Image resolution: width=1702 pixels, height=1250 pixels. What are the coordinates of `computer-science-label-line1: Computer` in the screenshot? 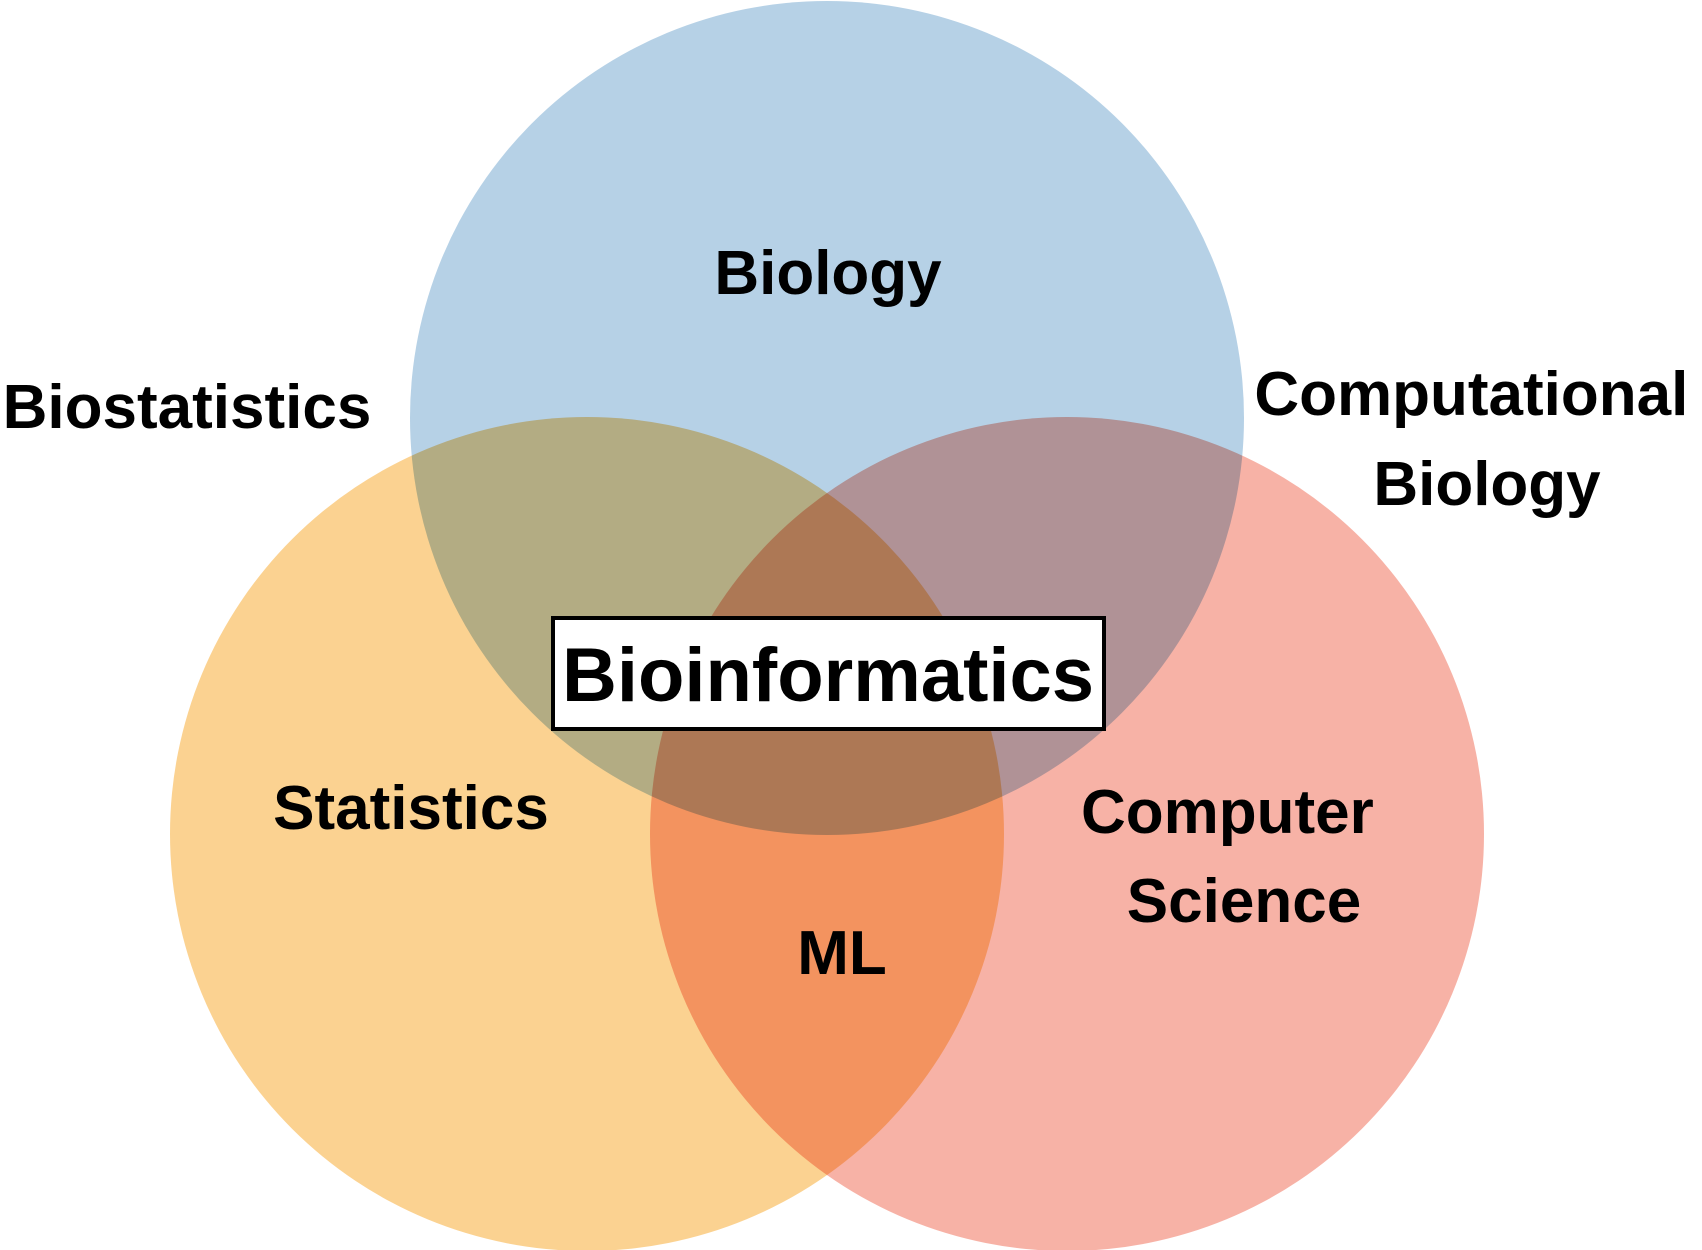 It's located at (1227, 812).